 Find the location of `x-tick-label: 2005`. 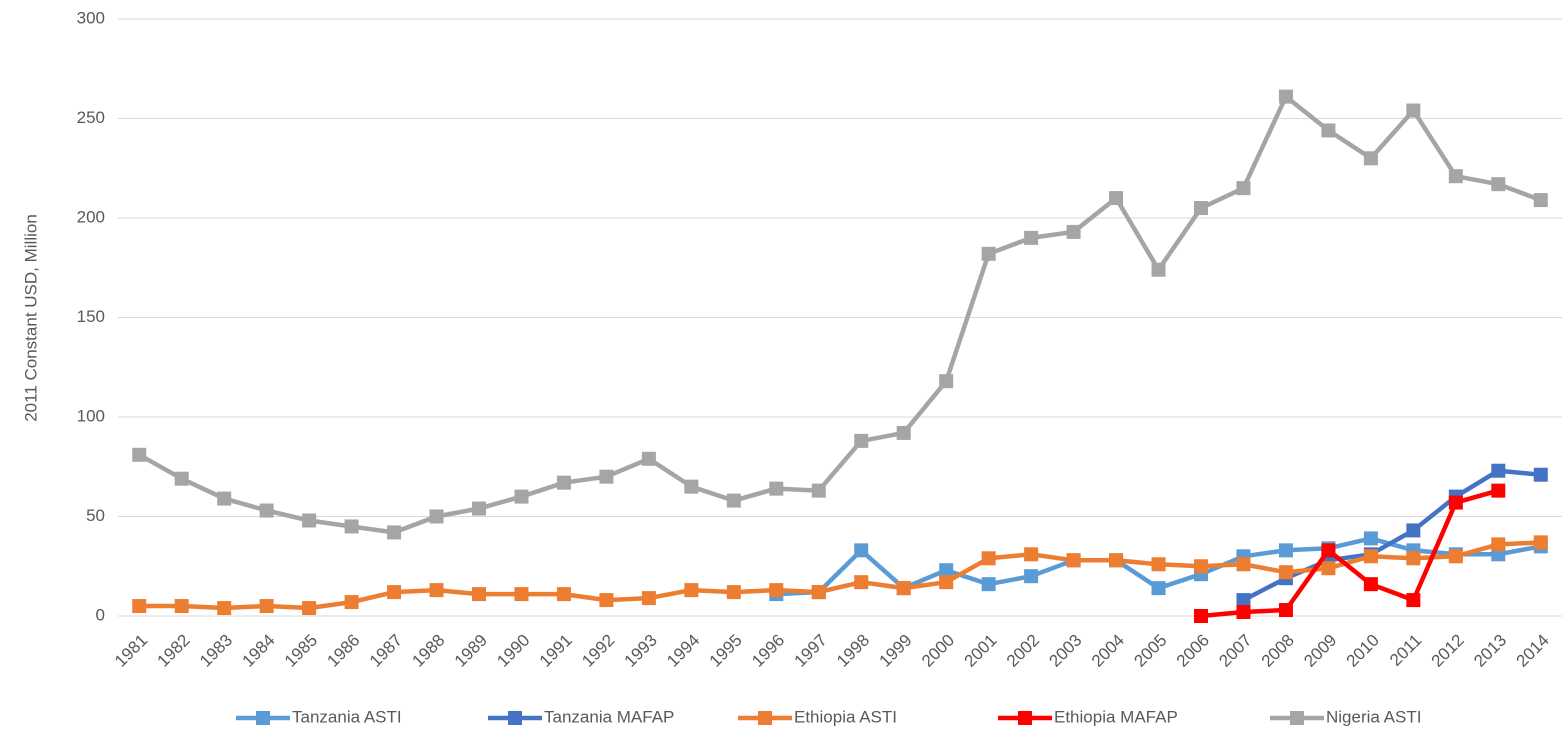

x-tick-label: 2005 is located at coordinates (1150, 651).